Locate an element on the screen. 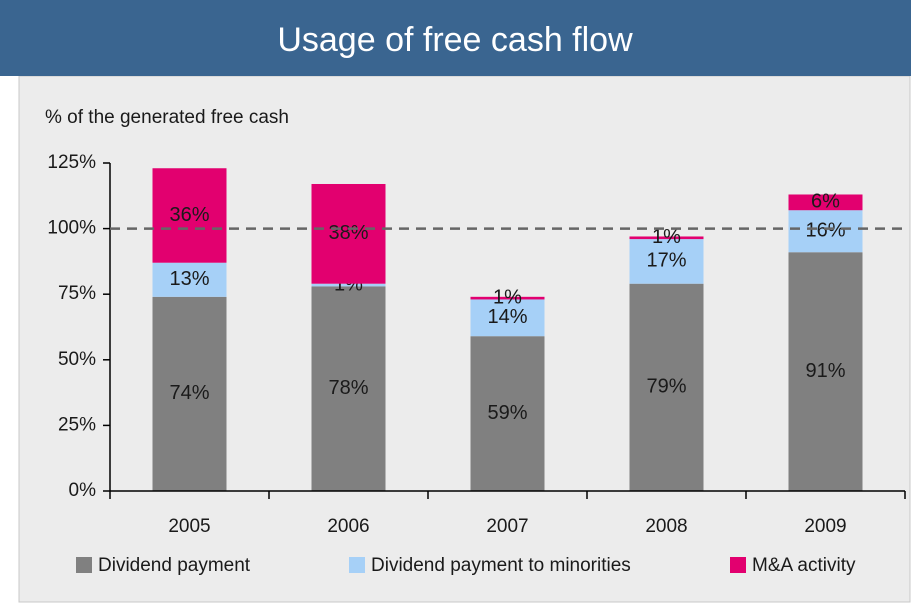 The width and height of the screenshot is (911, 608). x-tick-label: 2006 is located at coordinates (348, 526).